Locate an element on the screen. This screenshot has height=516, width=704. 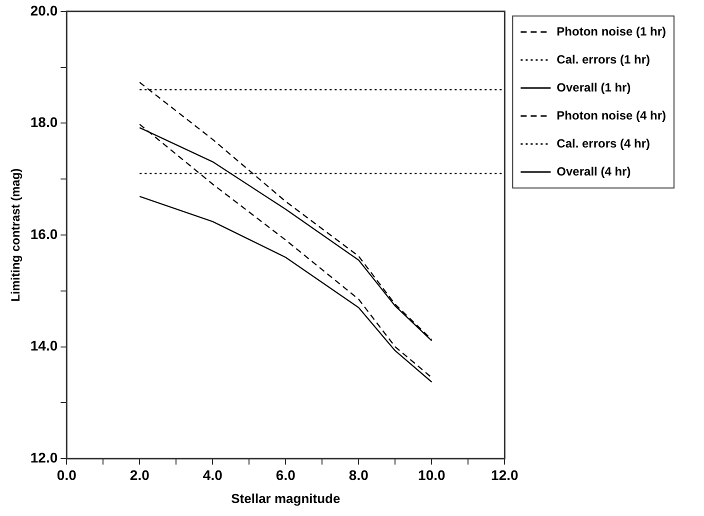
x-tick-label: 8.0 is located at coordinates (358, 474).